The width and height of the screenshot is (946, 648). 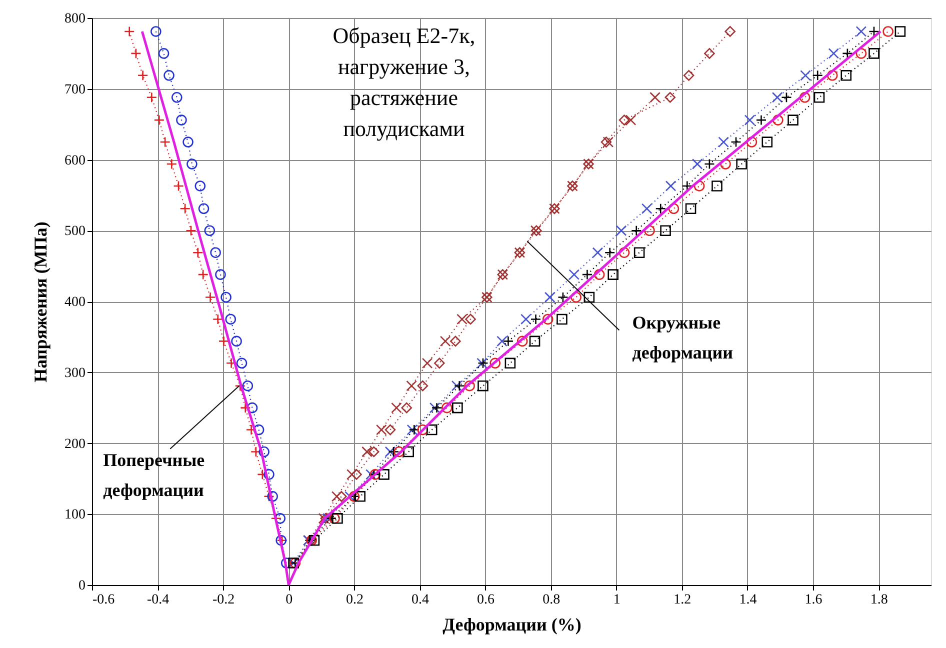 I want to click on y-axis-title: Напряжения (МПа), so click(x=40, y=302).